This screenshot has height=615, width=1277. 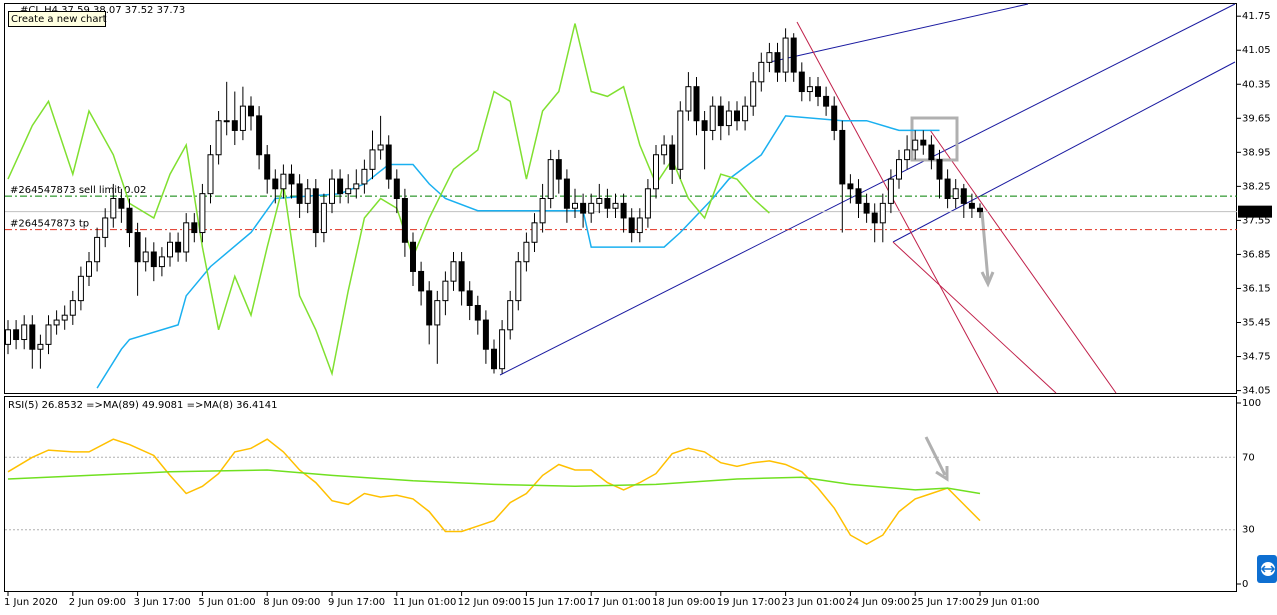 I want to click on x-tick-label: 2 Jun 09:00, so click(x=97, y=602).